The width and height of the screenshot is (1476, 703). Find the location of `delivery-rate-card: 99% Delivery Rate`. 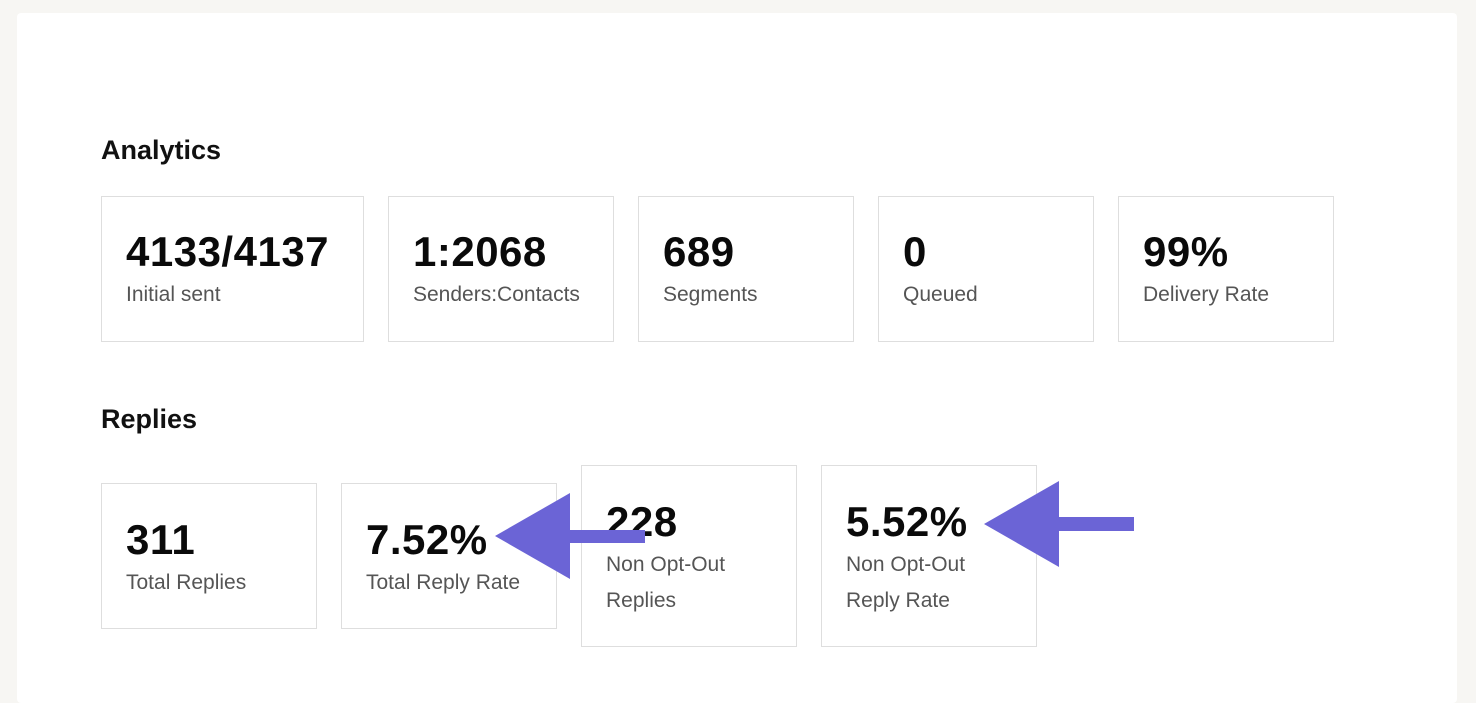

delivery-rate-card: 99% Delivery Rate is located at coordinates (1226, 269).